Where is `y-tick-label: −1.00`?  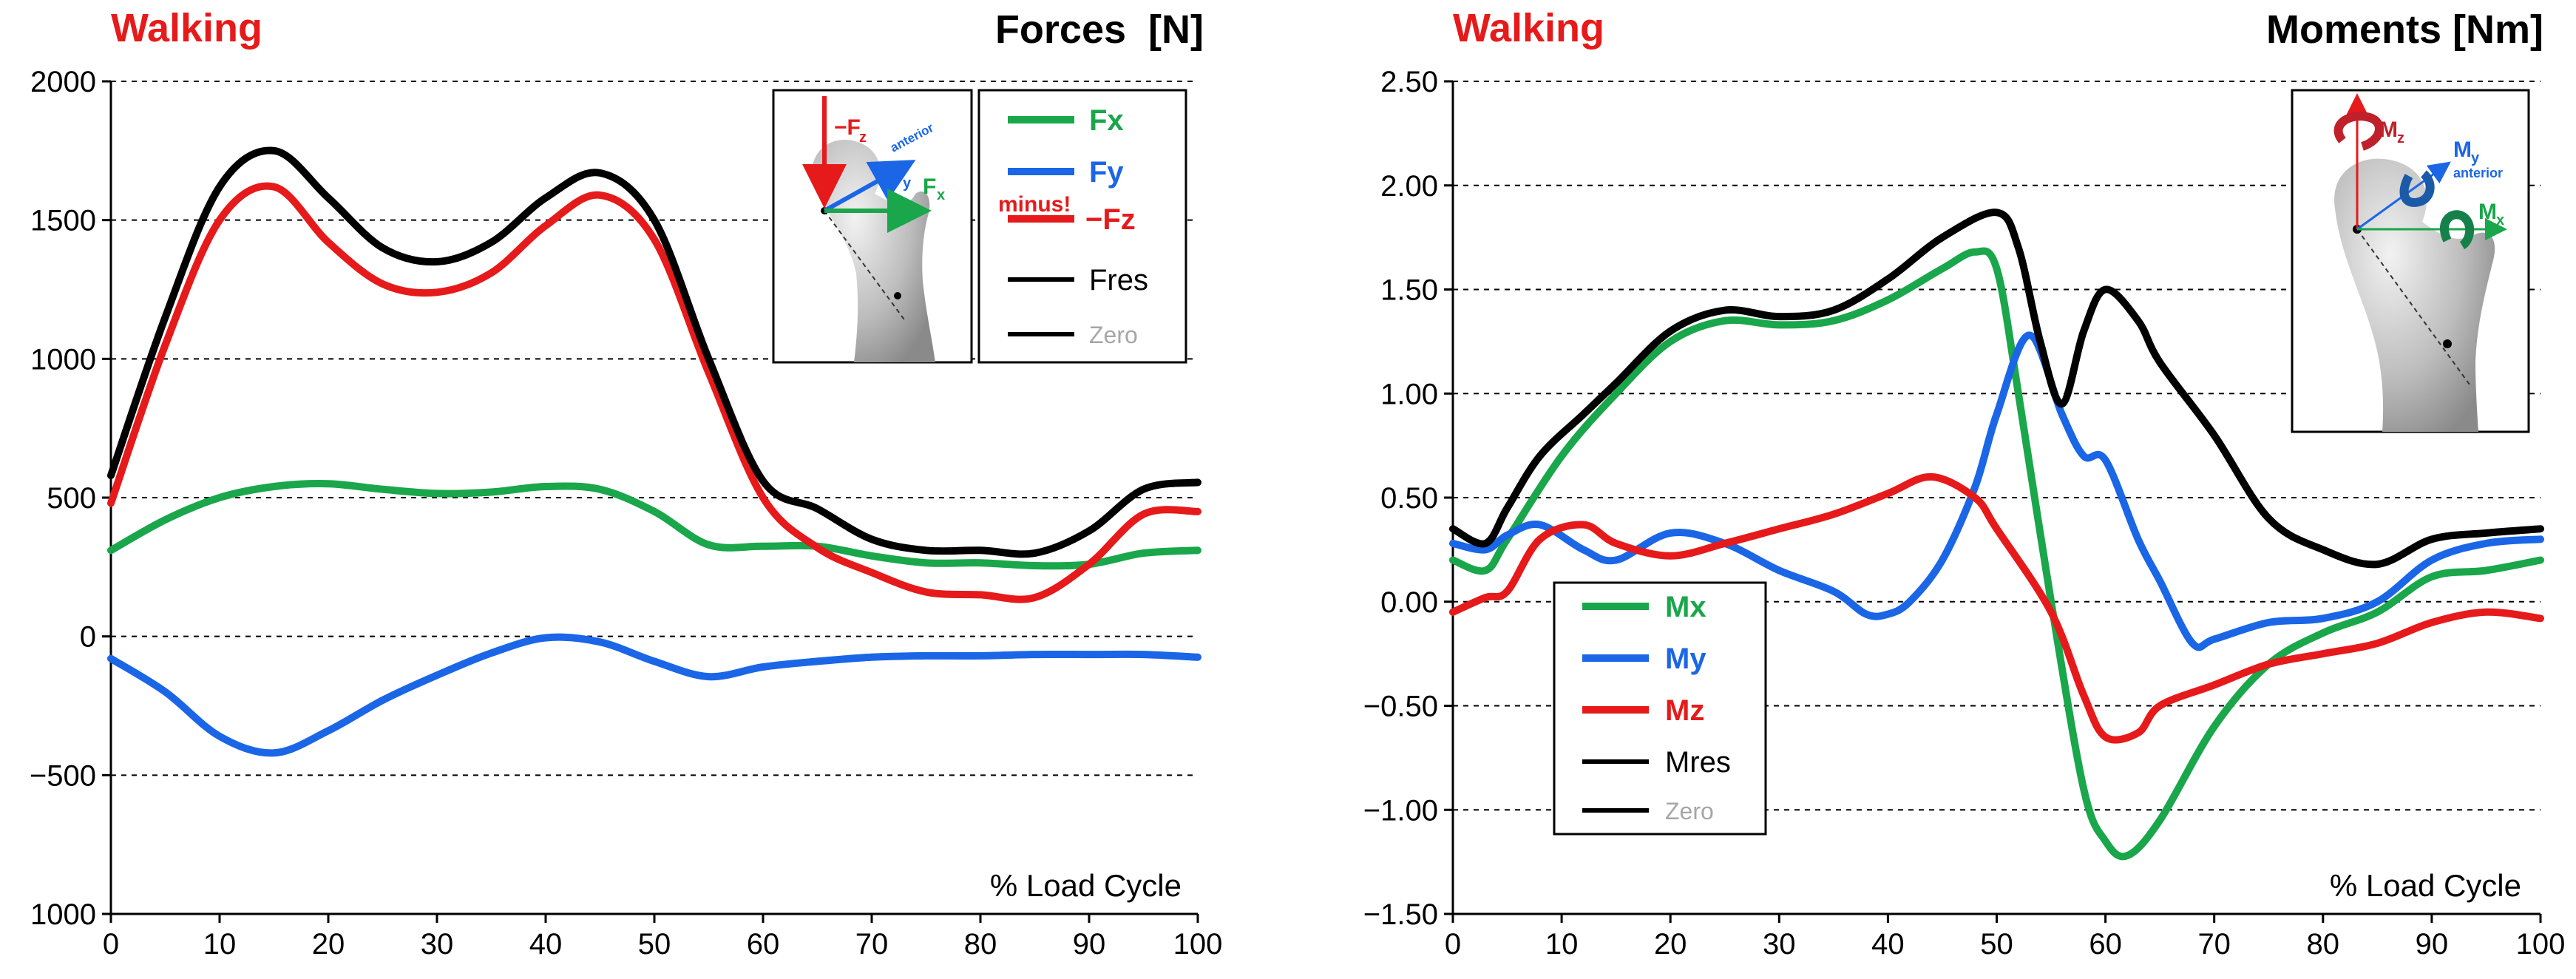
y-tick-label: −1.00 is located at coordinates (1400, 811).